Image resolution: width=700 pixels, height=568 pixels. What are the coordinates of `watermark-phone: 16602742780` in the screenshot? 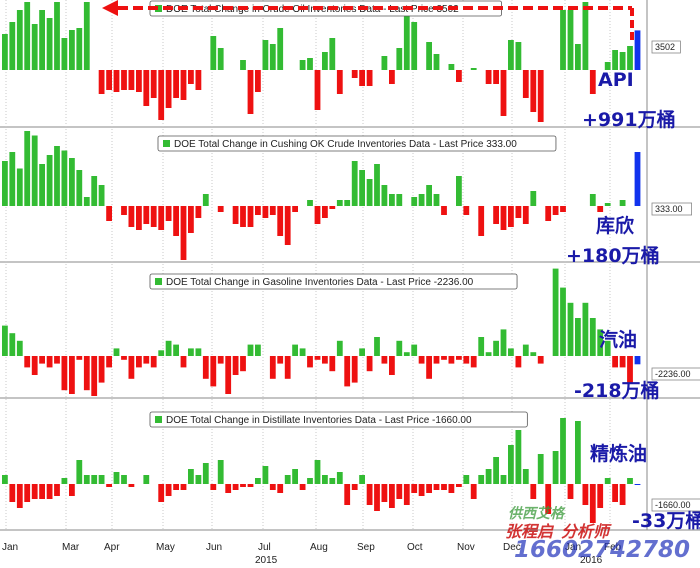 It's located at (602, 550).